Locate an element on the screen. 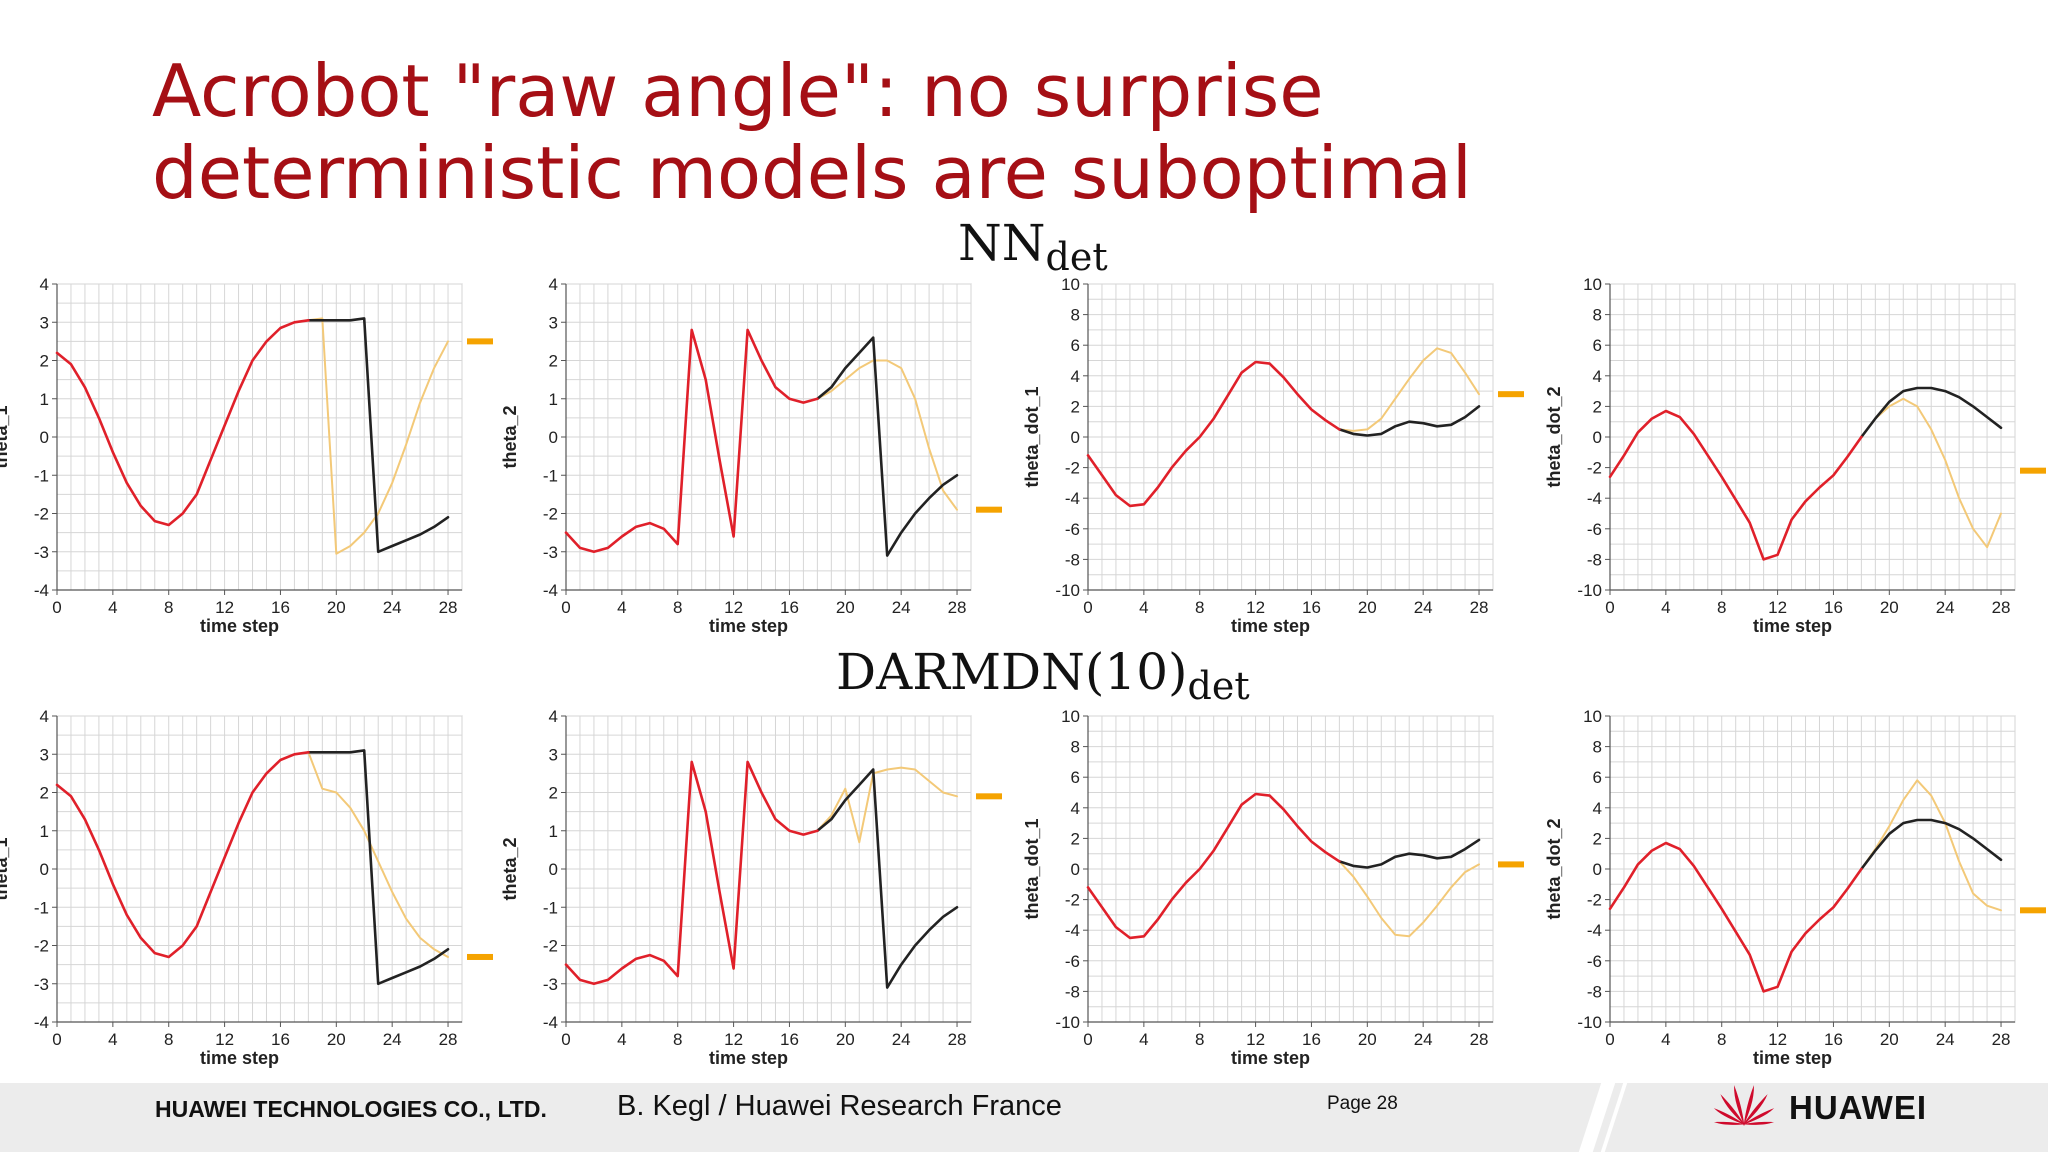 The image size is (2048, 1152). y-axis-label: theta_dot_2 is located at coordinates (1554, 436).